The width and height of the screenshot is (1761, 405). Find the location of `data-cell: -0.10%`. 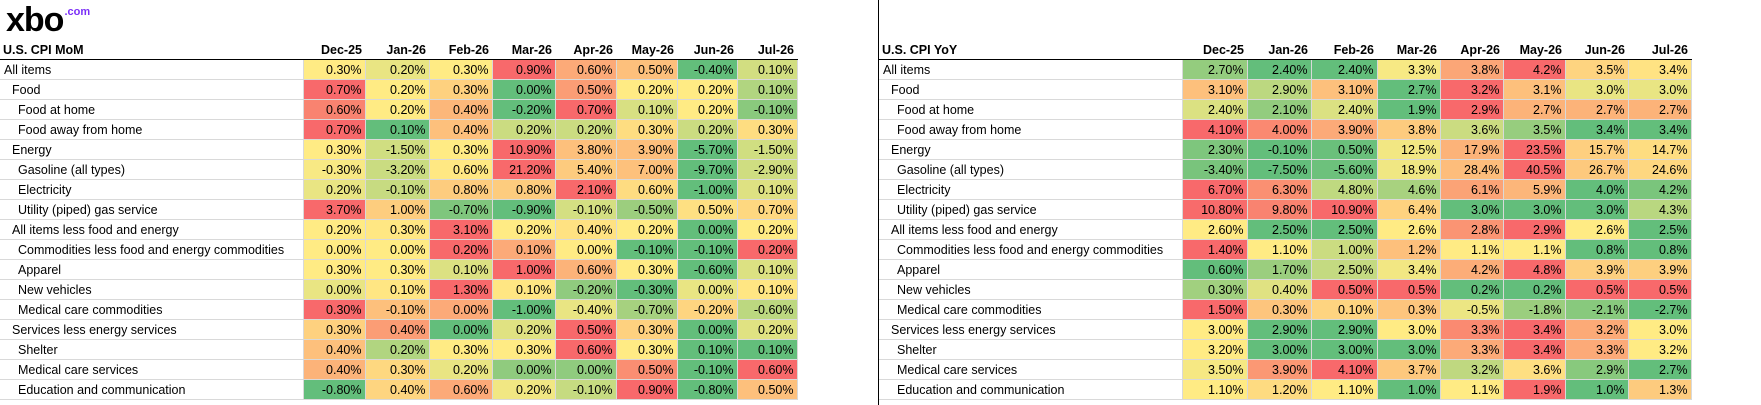

data-cell: -0.10% is located at coordinates (707, 249).